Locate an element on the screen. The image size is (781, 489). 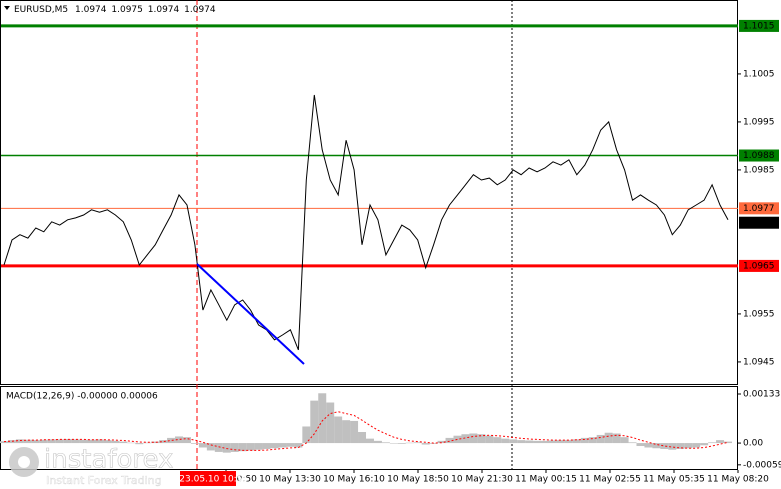
x-tick-label: 11 May 00:15 is located at coordinates (546, 480).